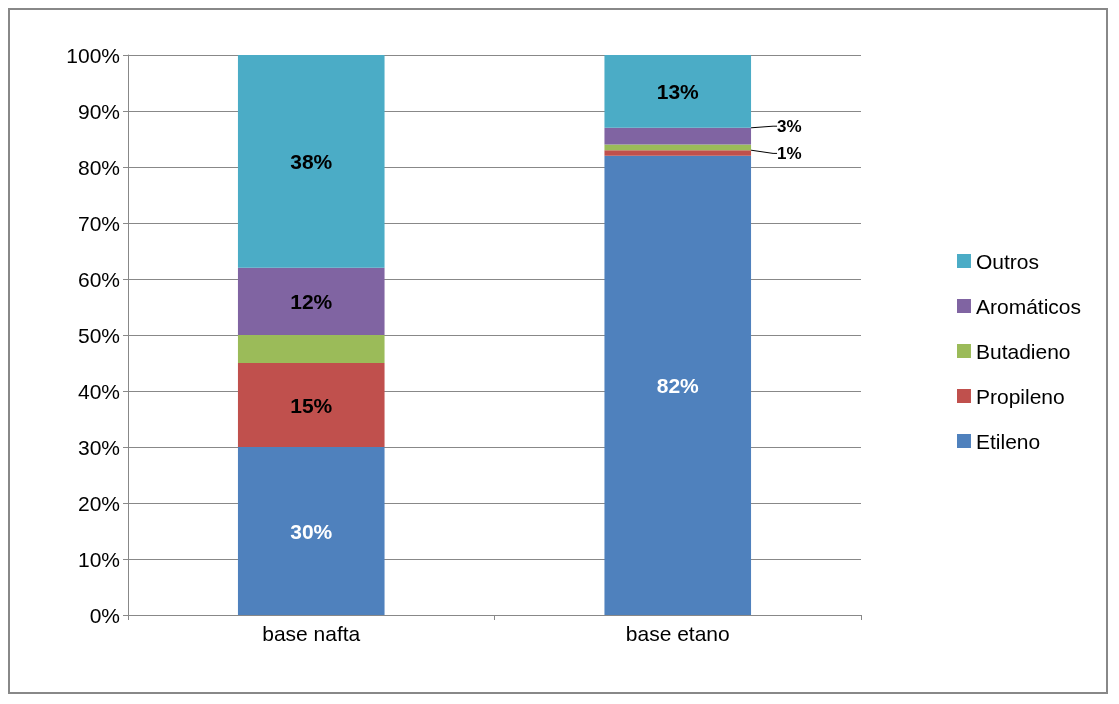 Image resolution: width=1119 pixels, height=704 pixels. I want to click on data-label: 30%, so click(311, 531).